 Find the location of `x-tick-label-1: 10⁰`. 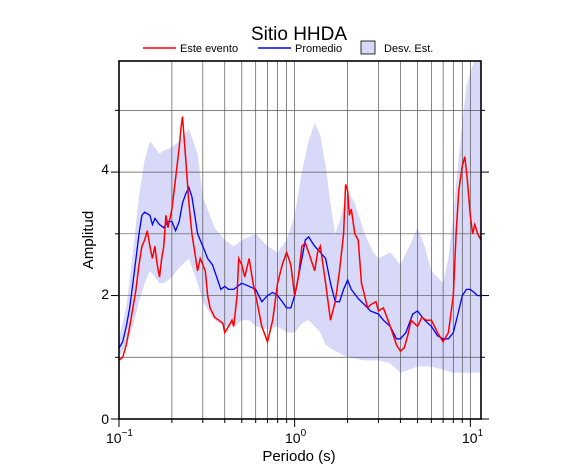

x-tick-label-1: 10⁰ is located at coordinates (296, 437).